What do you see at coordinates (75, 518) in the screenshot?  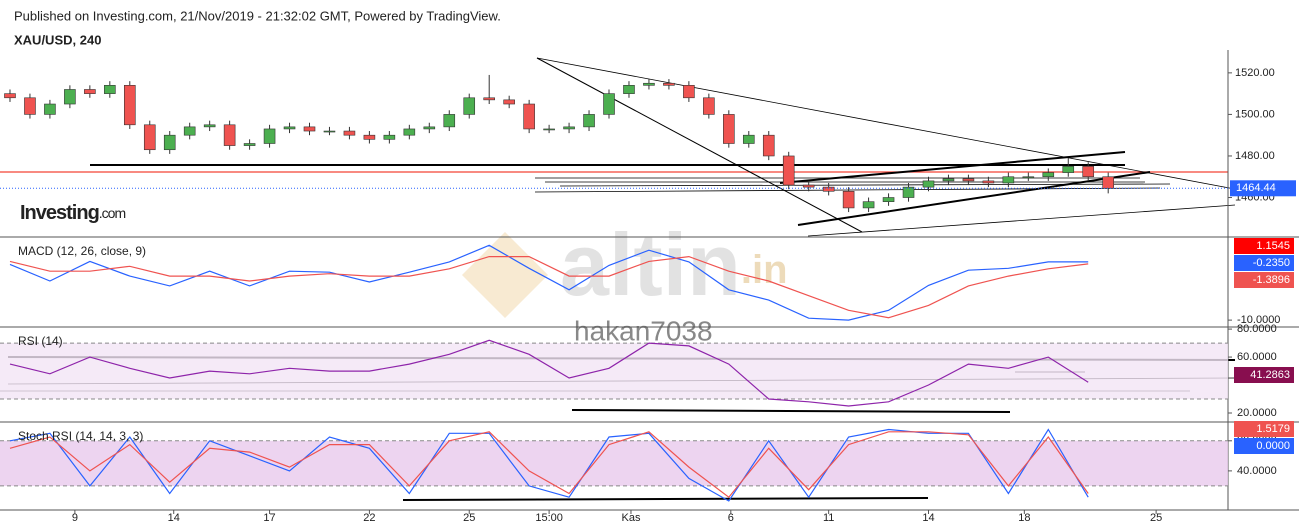 I see `x-tick-label: 9` at bounding box center [75, 518].